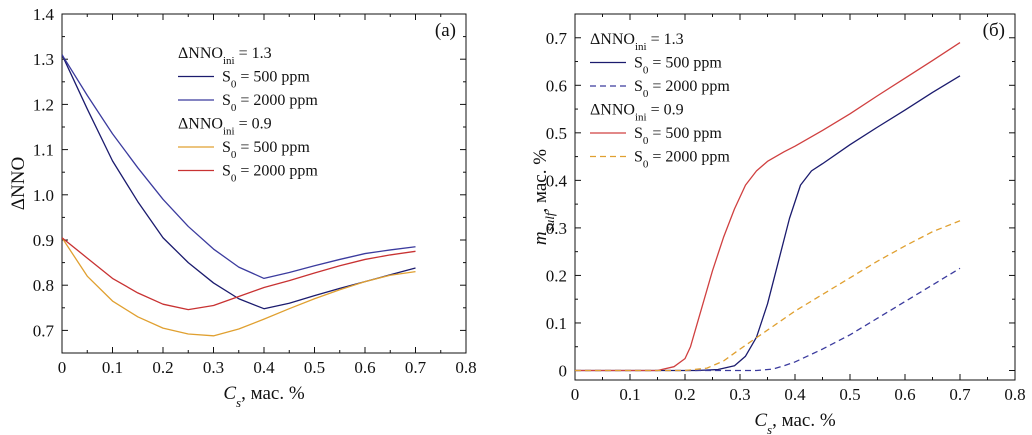 The image size is (1032, 435). I want to click on y-tick-label: 0, so click(563, 370).